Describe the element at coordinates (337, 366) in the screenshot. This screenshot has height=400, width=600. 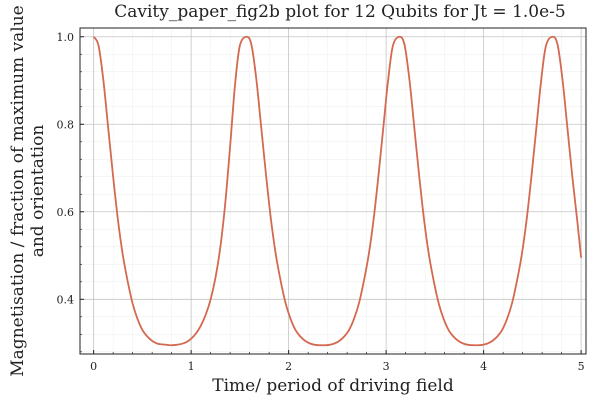
I see `x-tick-labels: 0 1 2 3 4 5` at that location.